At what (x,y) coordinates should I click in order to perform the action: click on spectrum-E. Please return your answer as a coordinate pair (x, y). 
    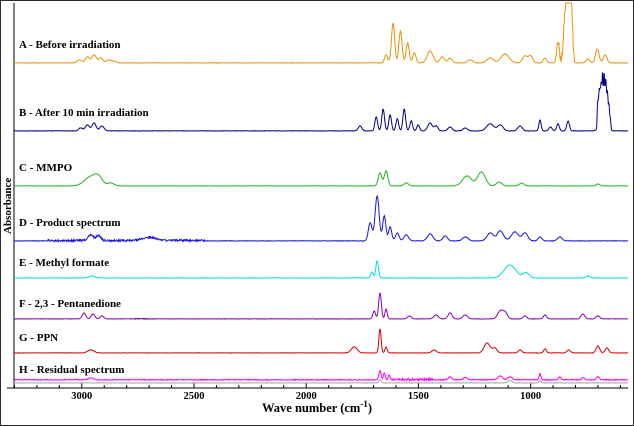
    Looking at the image, I should click on (321, 269).